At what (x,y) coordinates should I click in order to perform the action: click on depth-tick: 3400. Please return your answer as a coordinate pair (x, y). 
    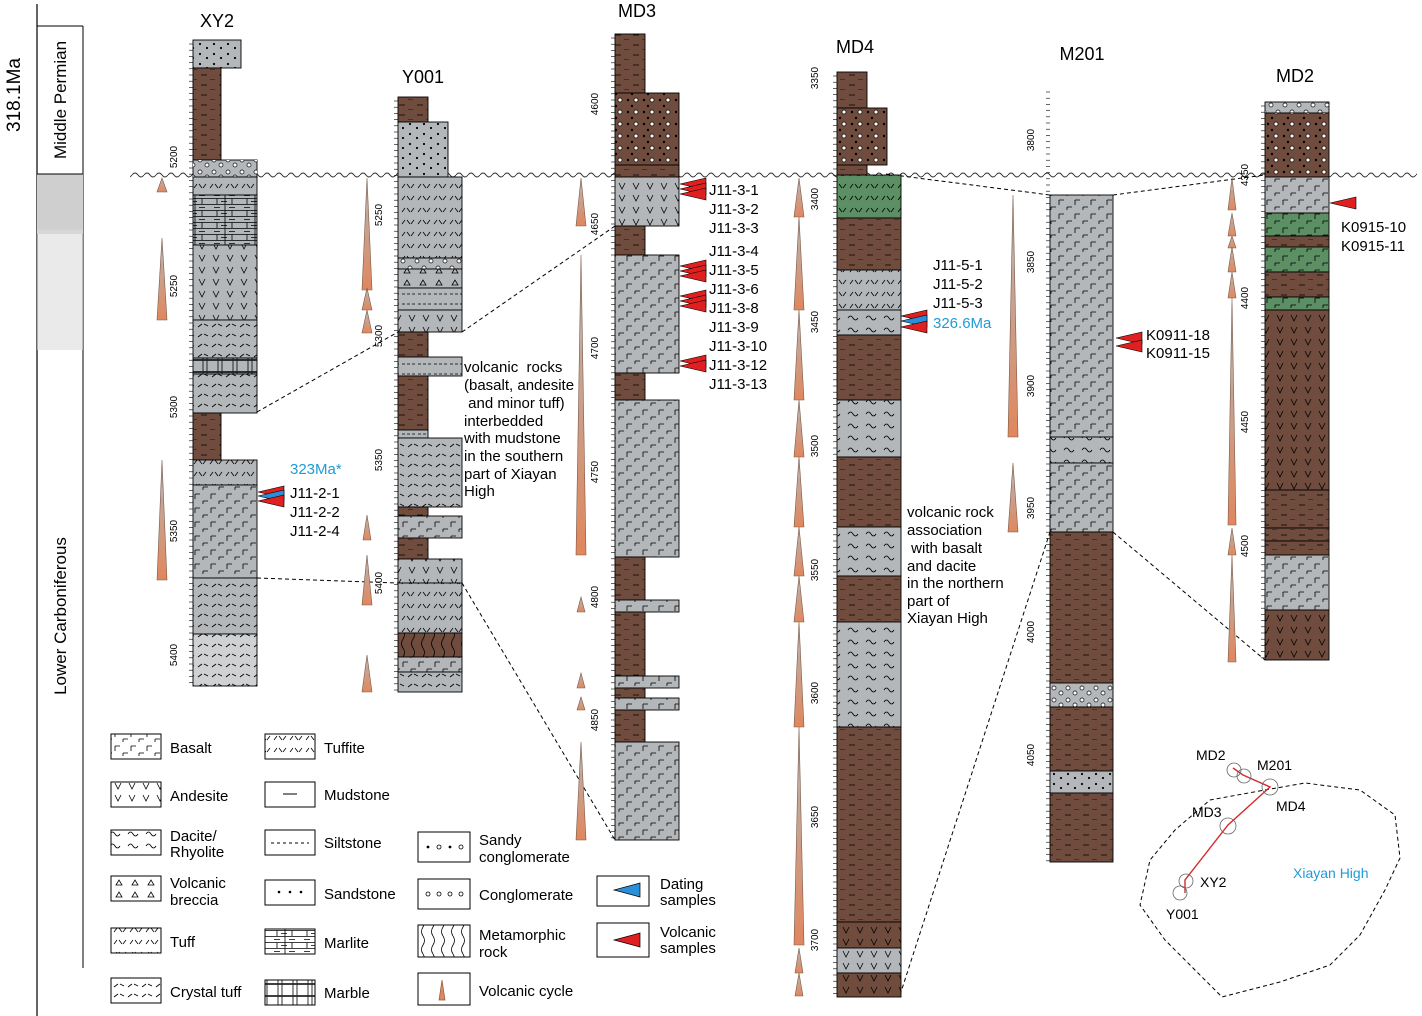
    Looking at the image, I should click on (815, 198).